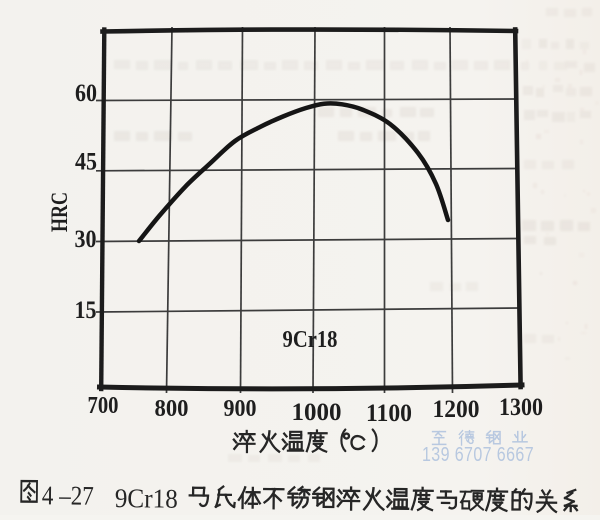 The width and height of the screenshot is (600, 520). What do you see at coordinates (86, 239) in the screenshot?
I see `svg-text: 30` at bounding box center [86, 239].